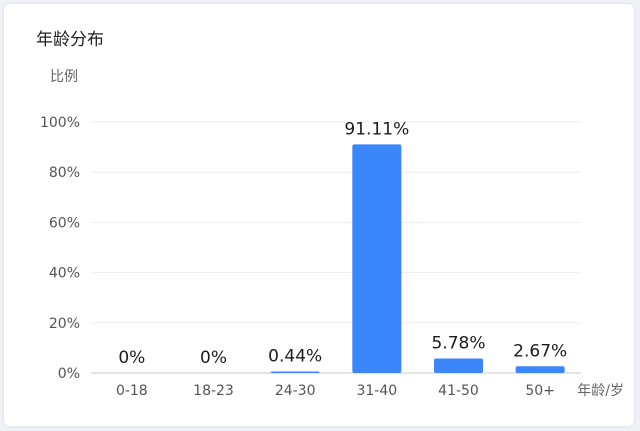  I want to click on x-tick-label: 24-30, so click(295, 391).